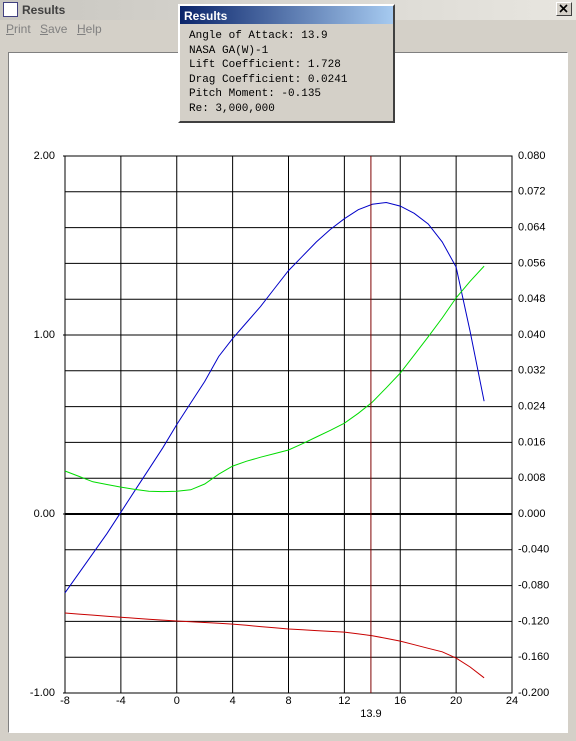  I want to click on menu-item: Save, so click(54, 29).